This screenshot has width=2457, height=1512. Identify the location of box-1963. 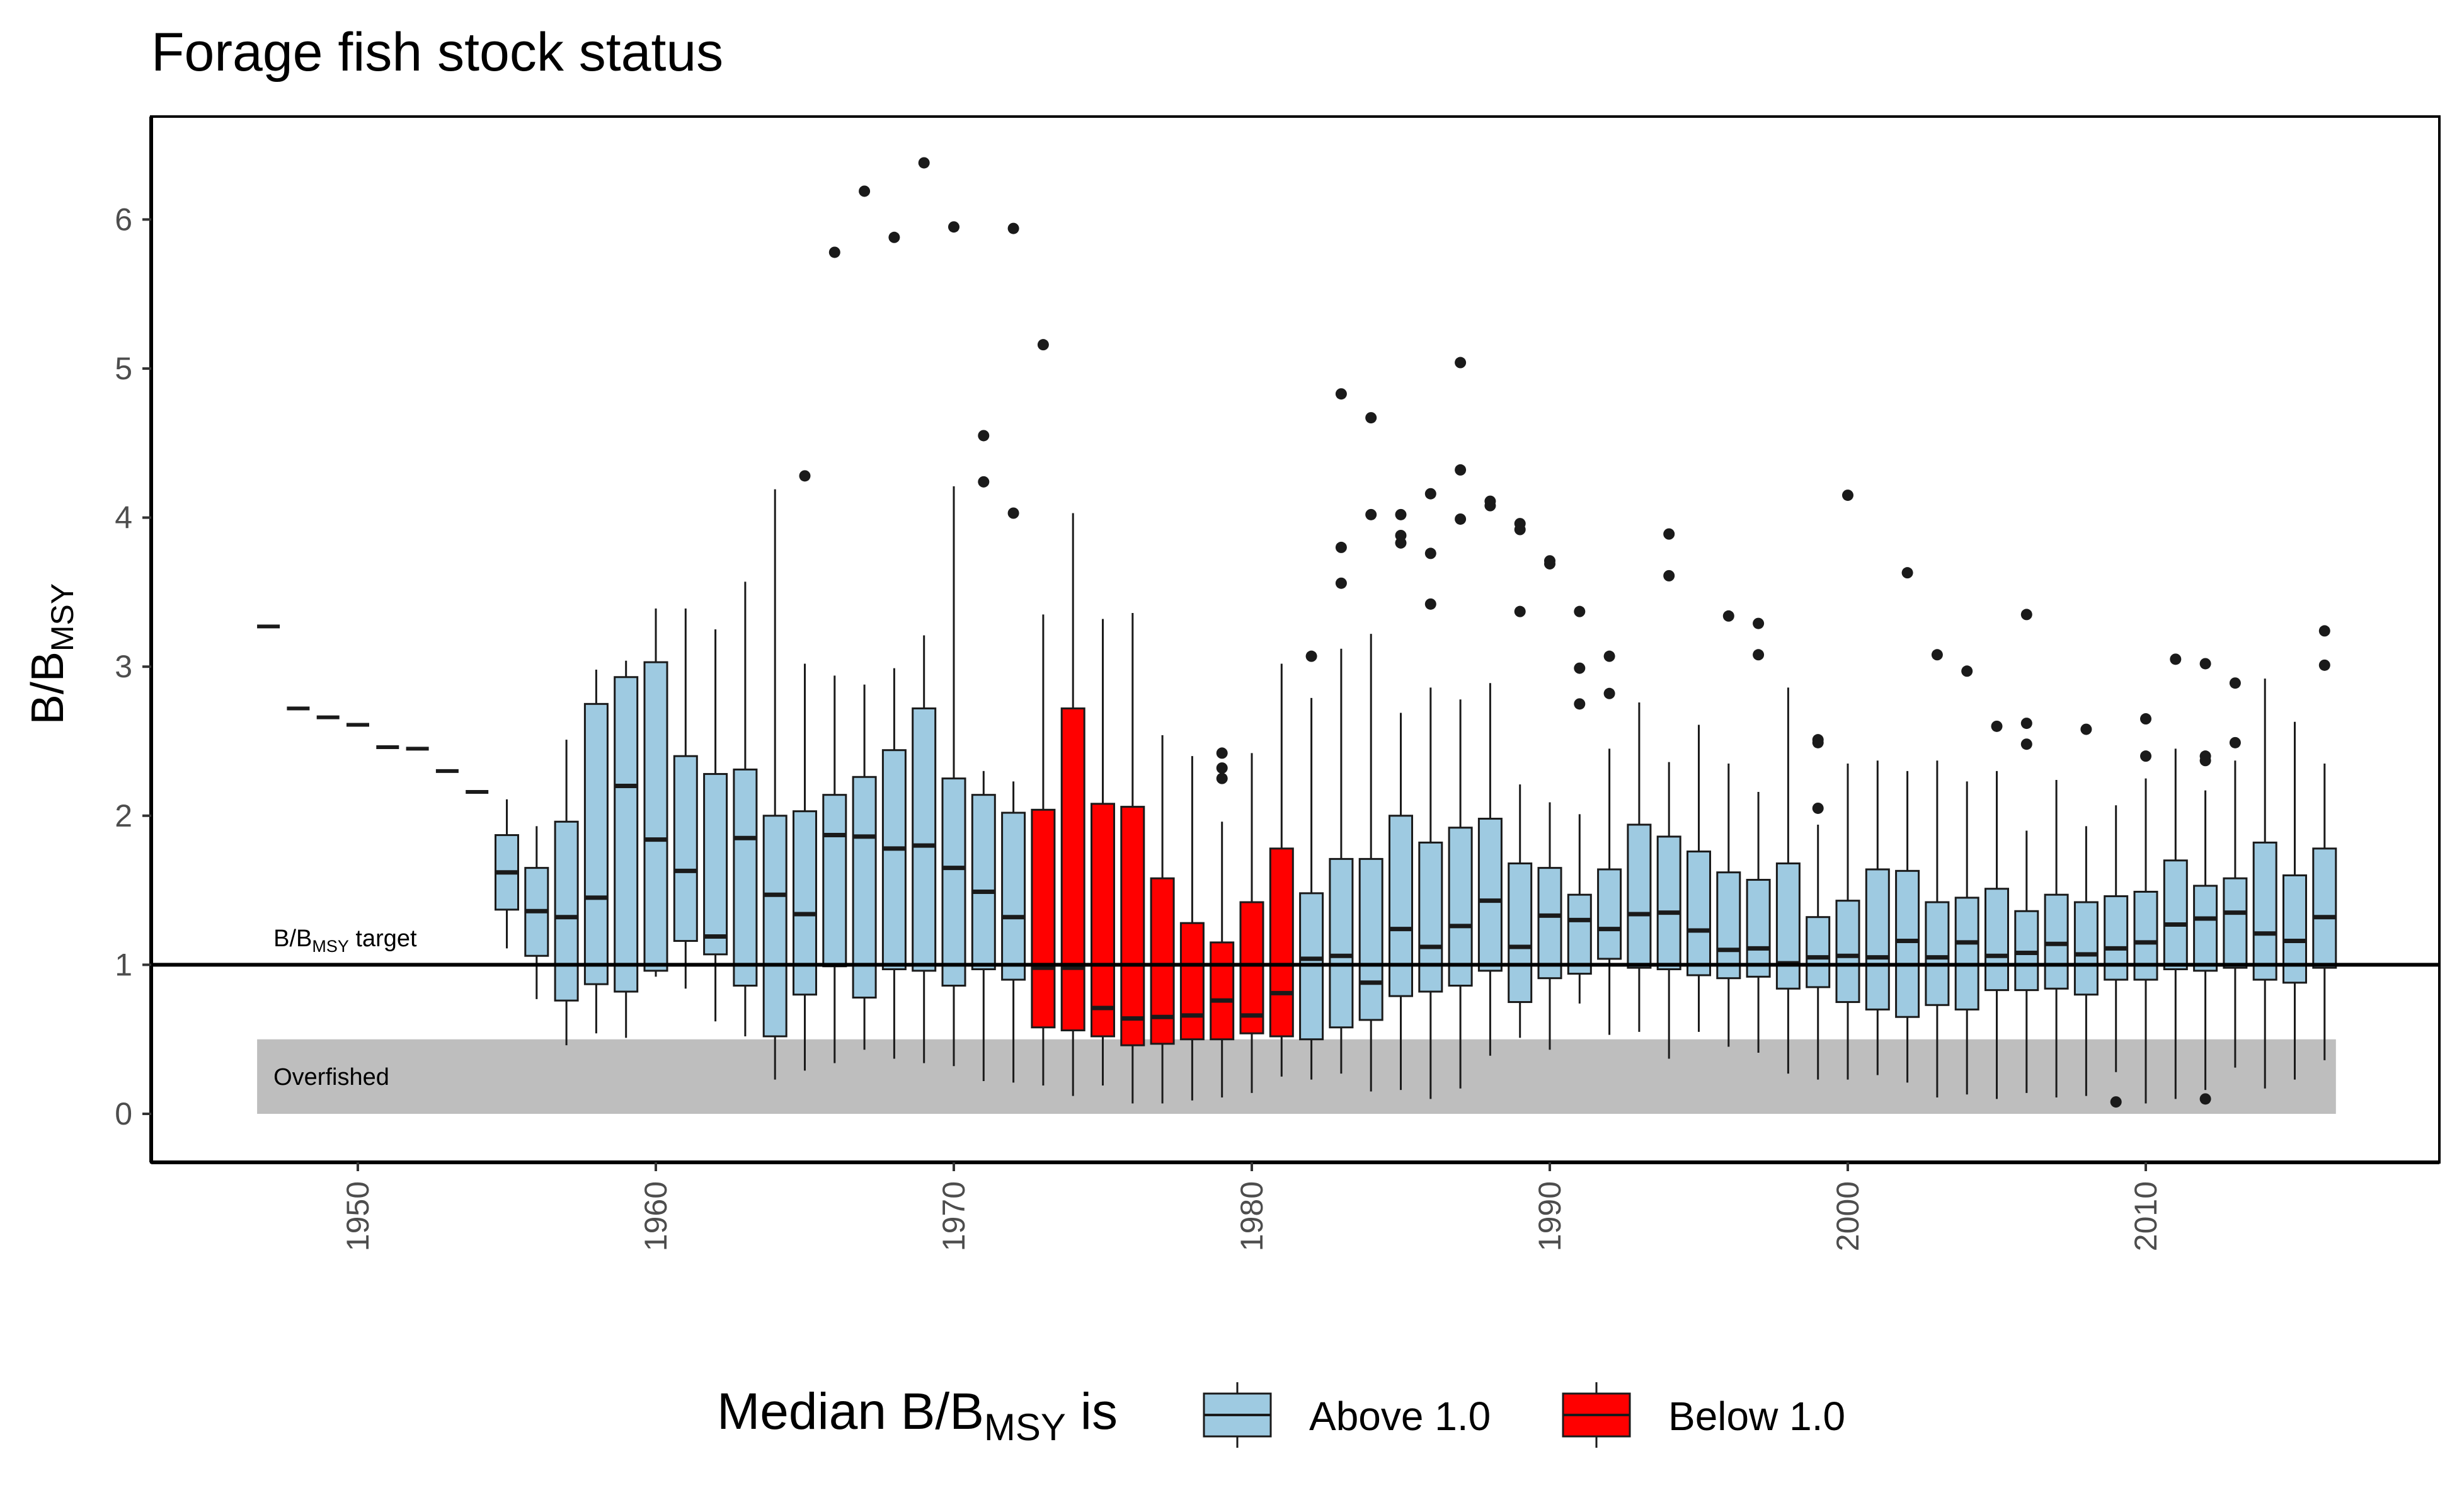
(745, 808).